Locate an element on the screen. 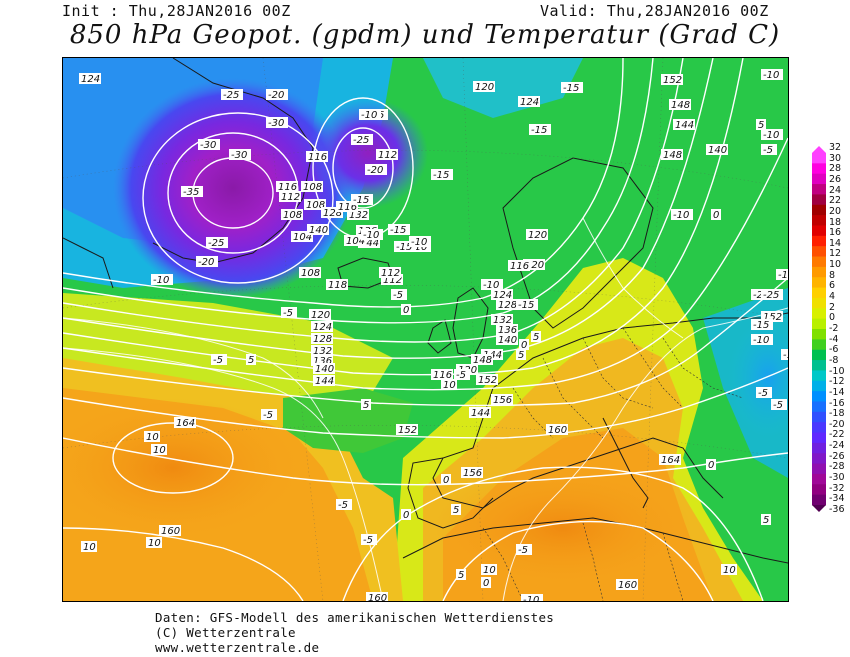  temperature-label: -35 is located at coordinates (192, 192).